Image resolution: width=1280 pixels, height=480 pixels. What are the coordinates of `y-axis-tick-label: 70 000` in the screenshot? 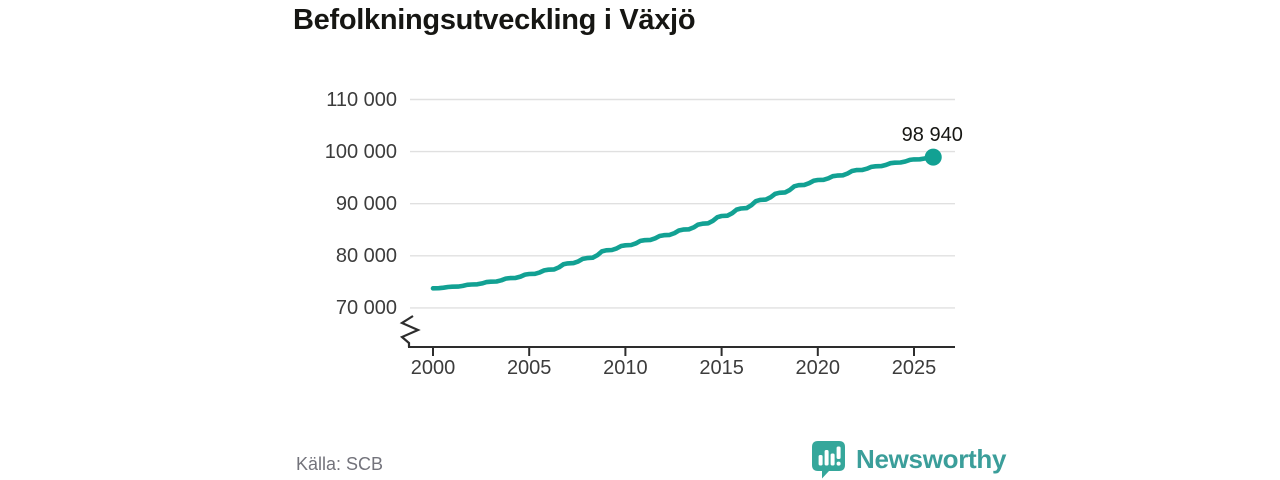 It's located at (366, 307).